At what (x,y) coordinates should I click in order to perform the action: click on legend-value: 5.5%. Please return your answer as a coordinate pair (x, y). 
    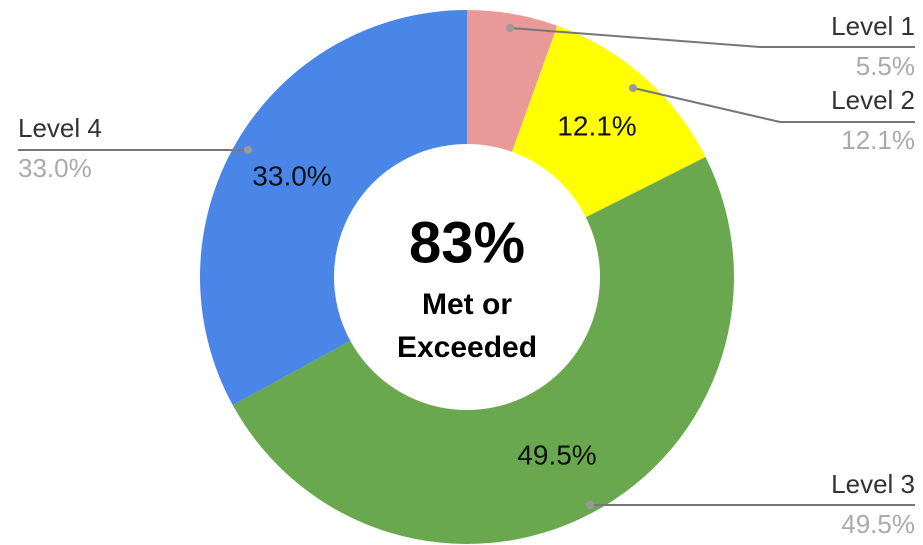
    Looking at the image, I should click on (885, 66).